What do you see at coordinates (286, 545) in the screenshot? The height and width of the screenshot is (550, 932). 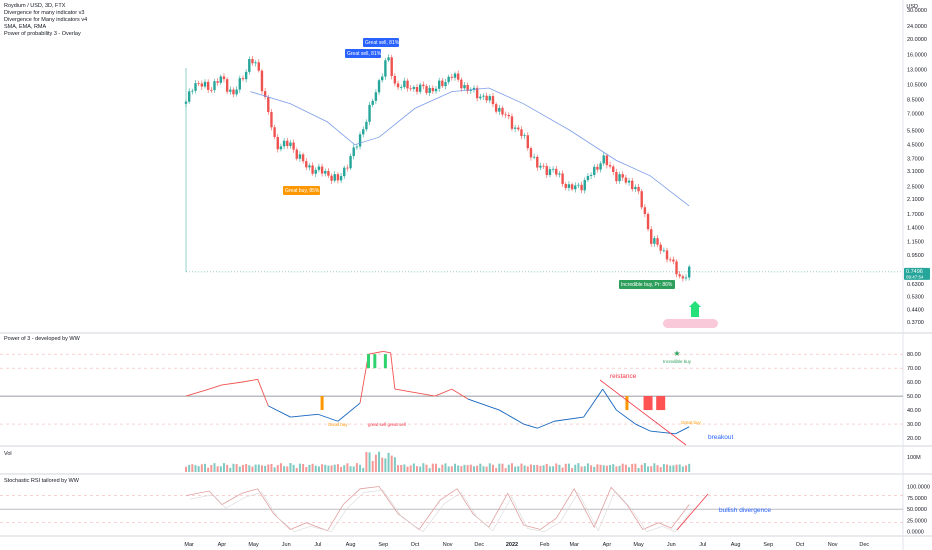 I see `time-tick-label: Jun` at bounding box center [286, 545].